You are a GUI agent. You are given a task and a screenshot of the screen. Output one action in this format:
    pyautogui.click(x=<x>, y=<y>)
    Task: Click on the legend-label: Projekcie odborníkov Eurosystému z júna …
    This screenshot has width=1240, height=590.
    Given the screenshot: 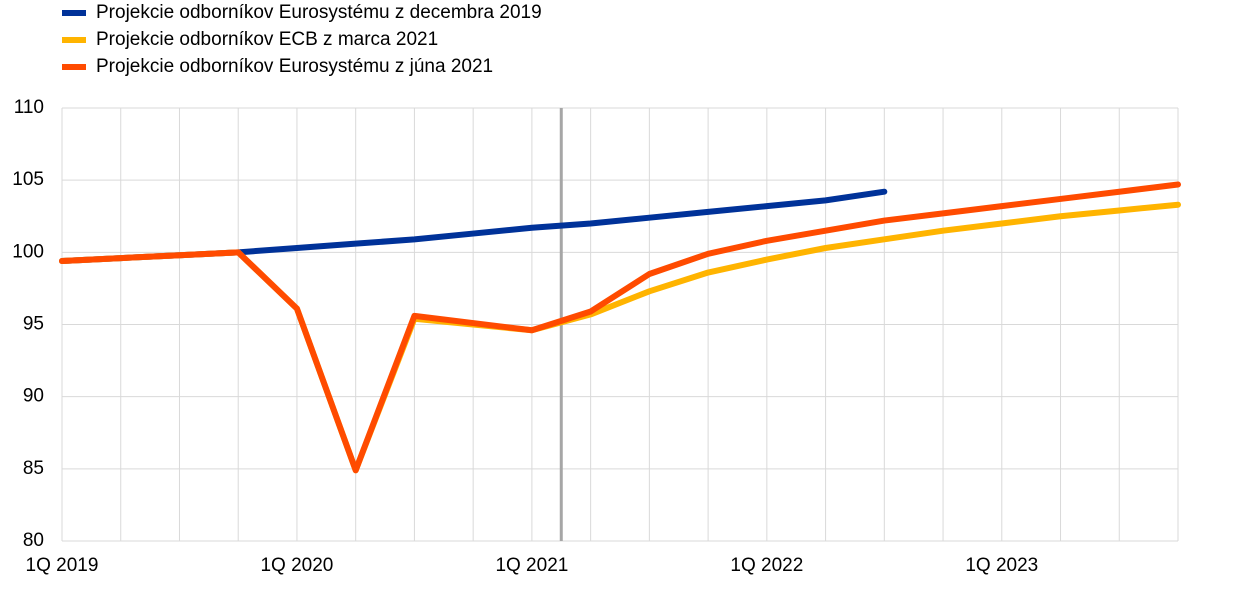 What is the action you would take?
    pyautogui.click(x=294, y=66)
    